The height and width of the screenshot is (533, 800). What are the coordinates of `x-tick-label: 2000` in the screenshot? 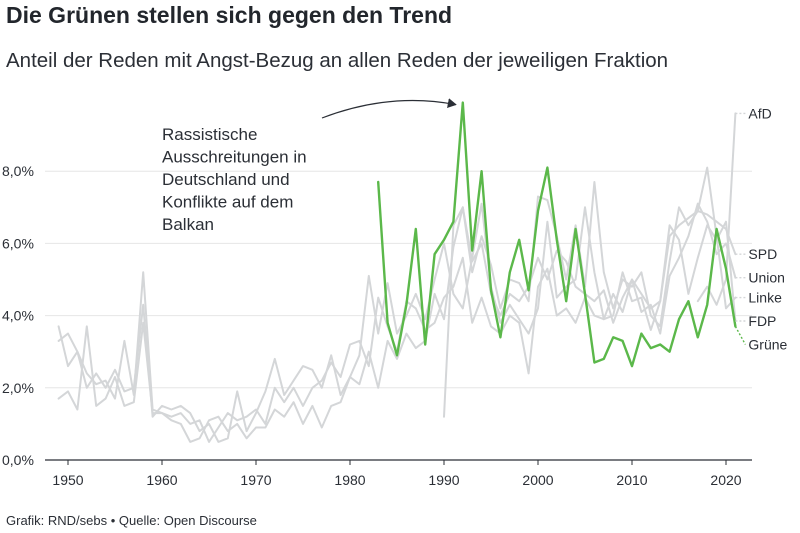 It's located at (537, 480).